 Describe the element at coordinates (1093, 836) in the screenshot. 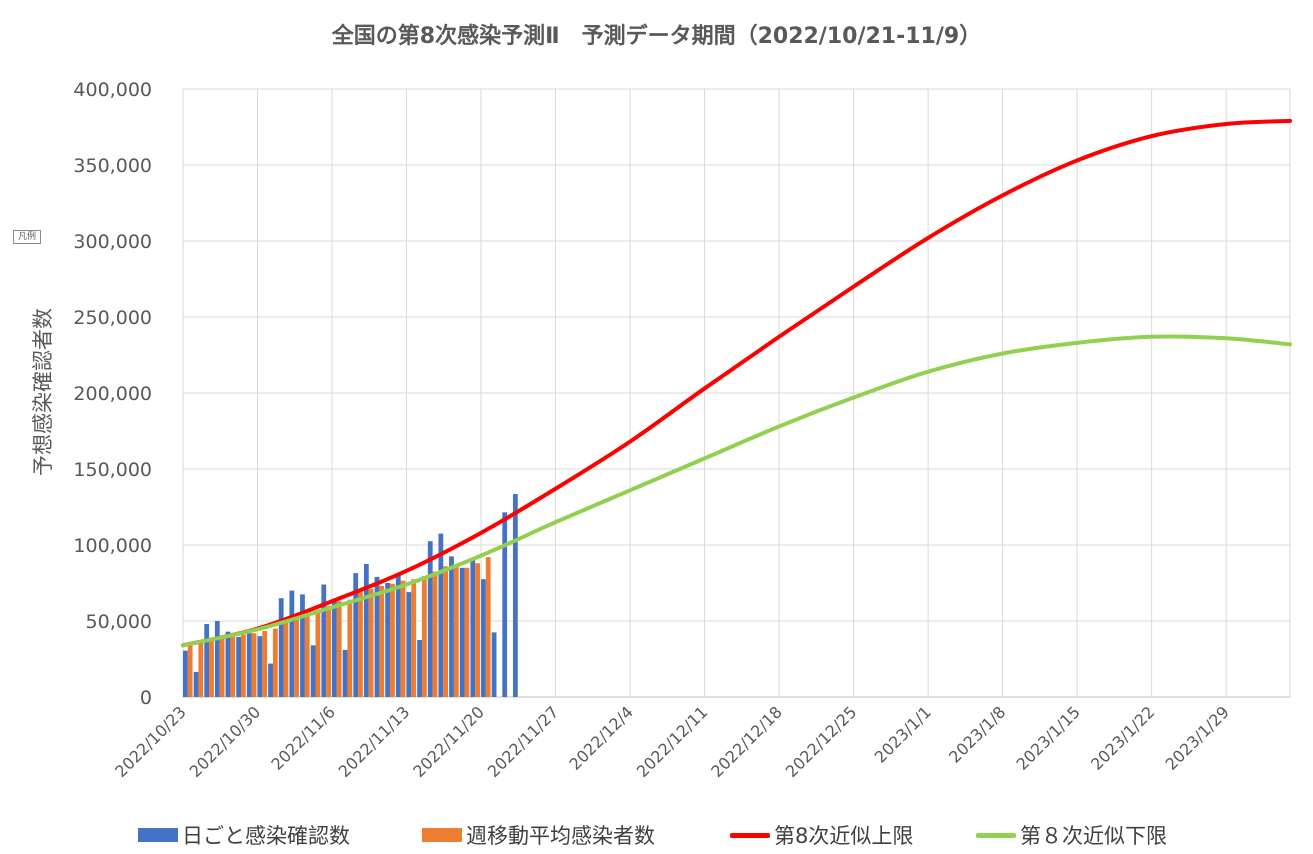

I see `legend-label: 第８次近似下限` at that location.